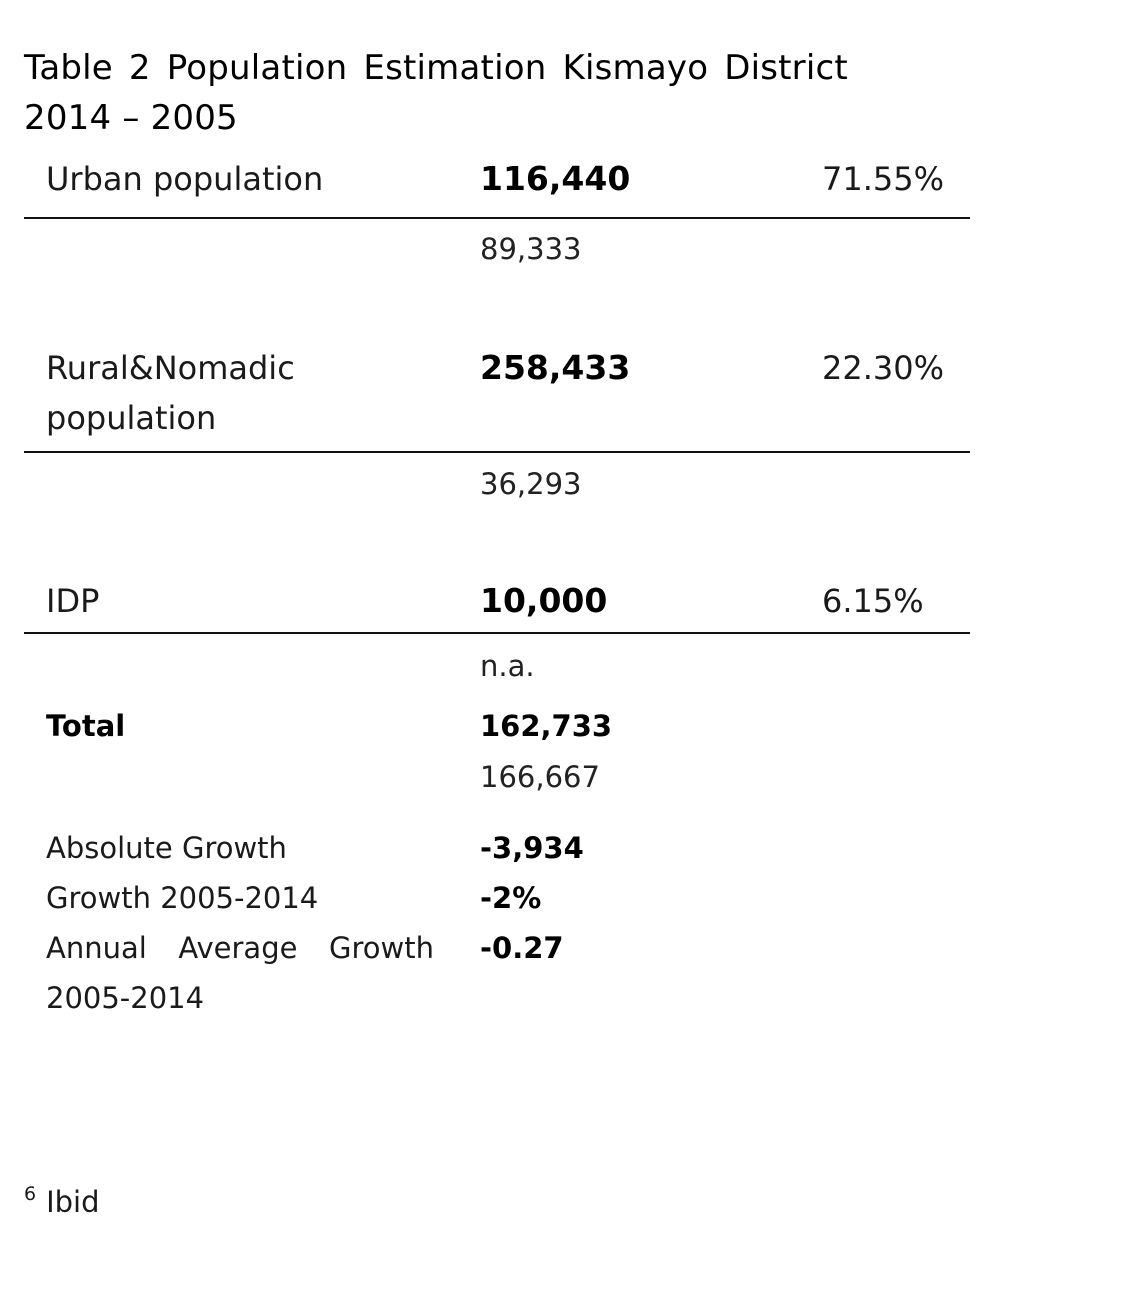 The height and width of the screenshot is (1311, 1136). I want to click on annual-growth-value: -0.27, so click(522, 948).